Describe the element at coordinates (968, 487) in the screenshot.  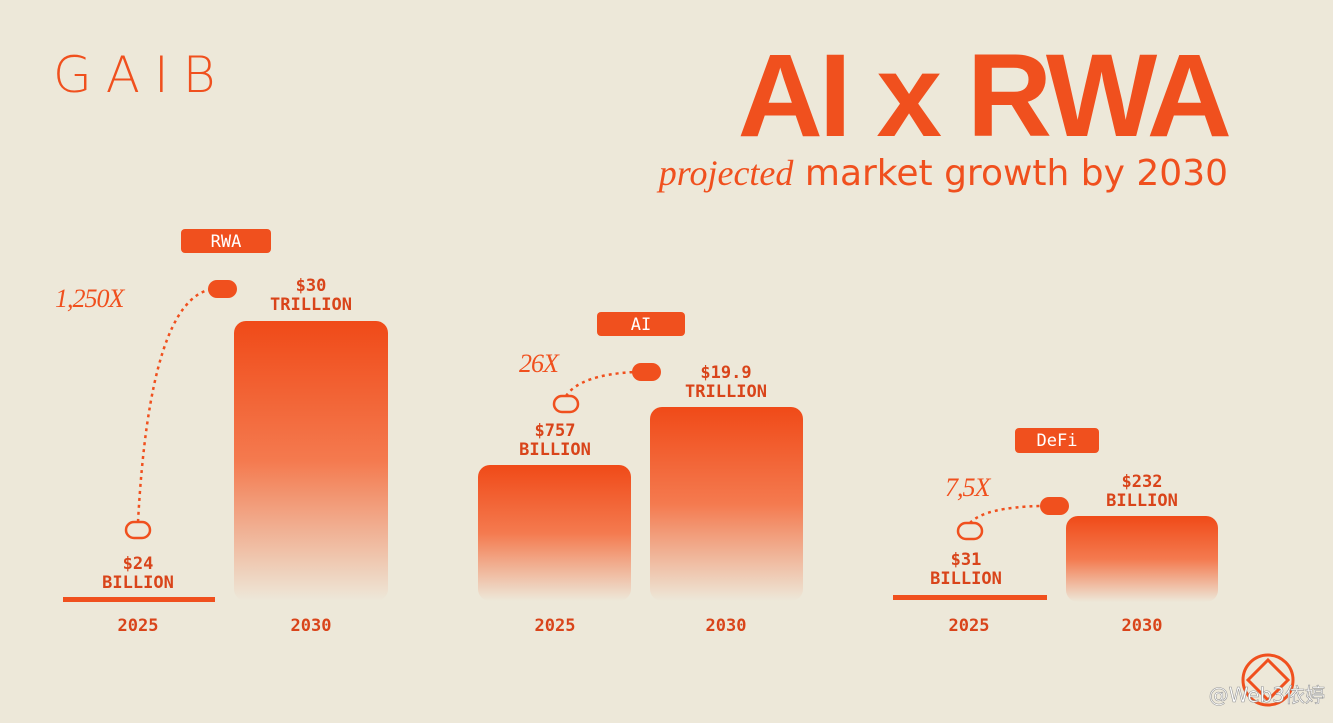
I see `multiplier: 7,5X` at that location.